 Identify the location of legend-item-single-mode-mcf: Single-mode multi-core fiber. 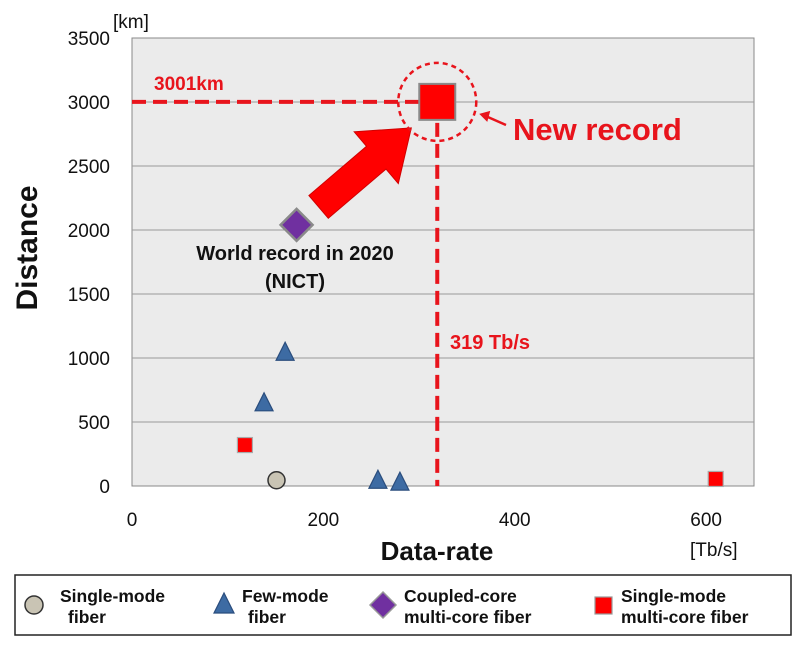
(671, 606).